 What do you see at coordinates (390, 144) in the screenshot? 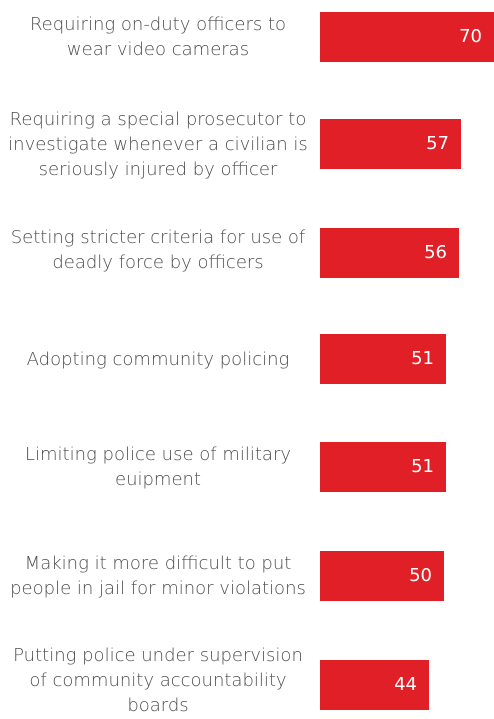
I see `bar: 57` at bounding box center [390, 144].